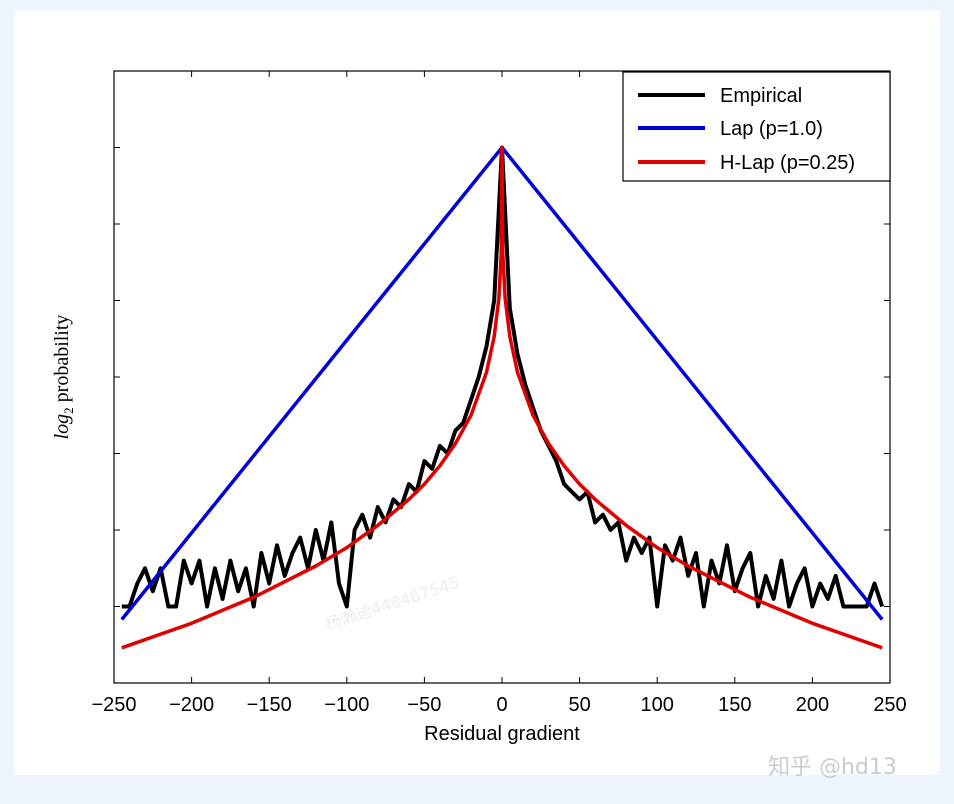  Describe the element at coordinates (191, 705) in the screenshot. I see `x-tick-label: −200` at that location.